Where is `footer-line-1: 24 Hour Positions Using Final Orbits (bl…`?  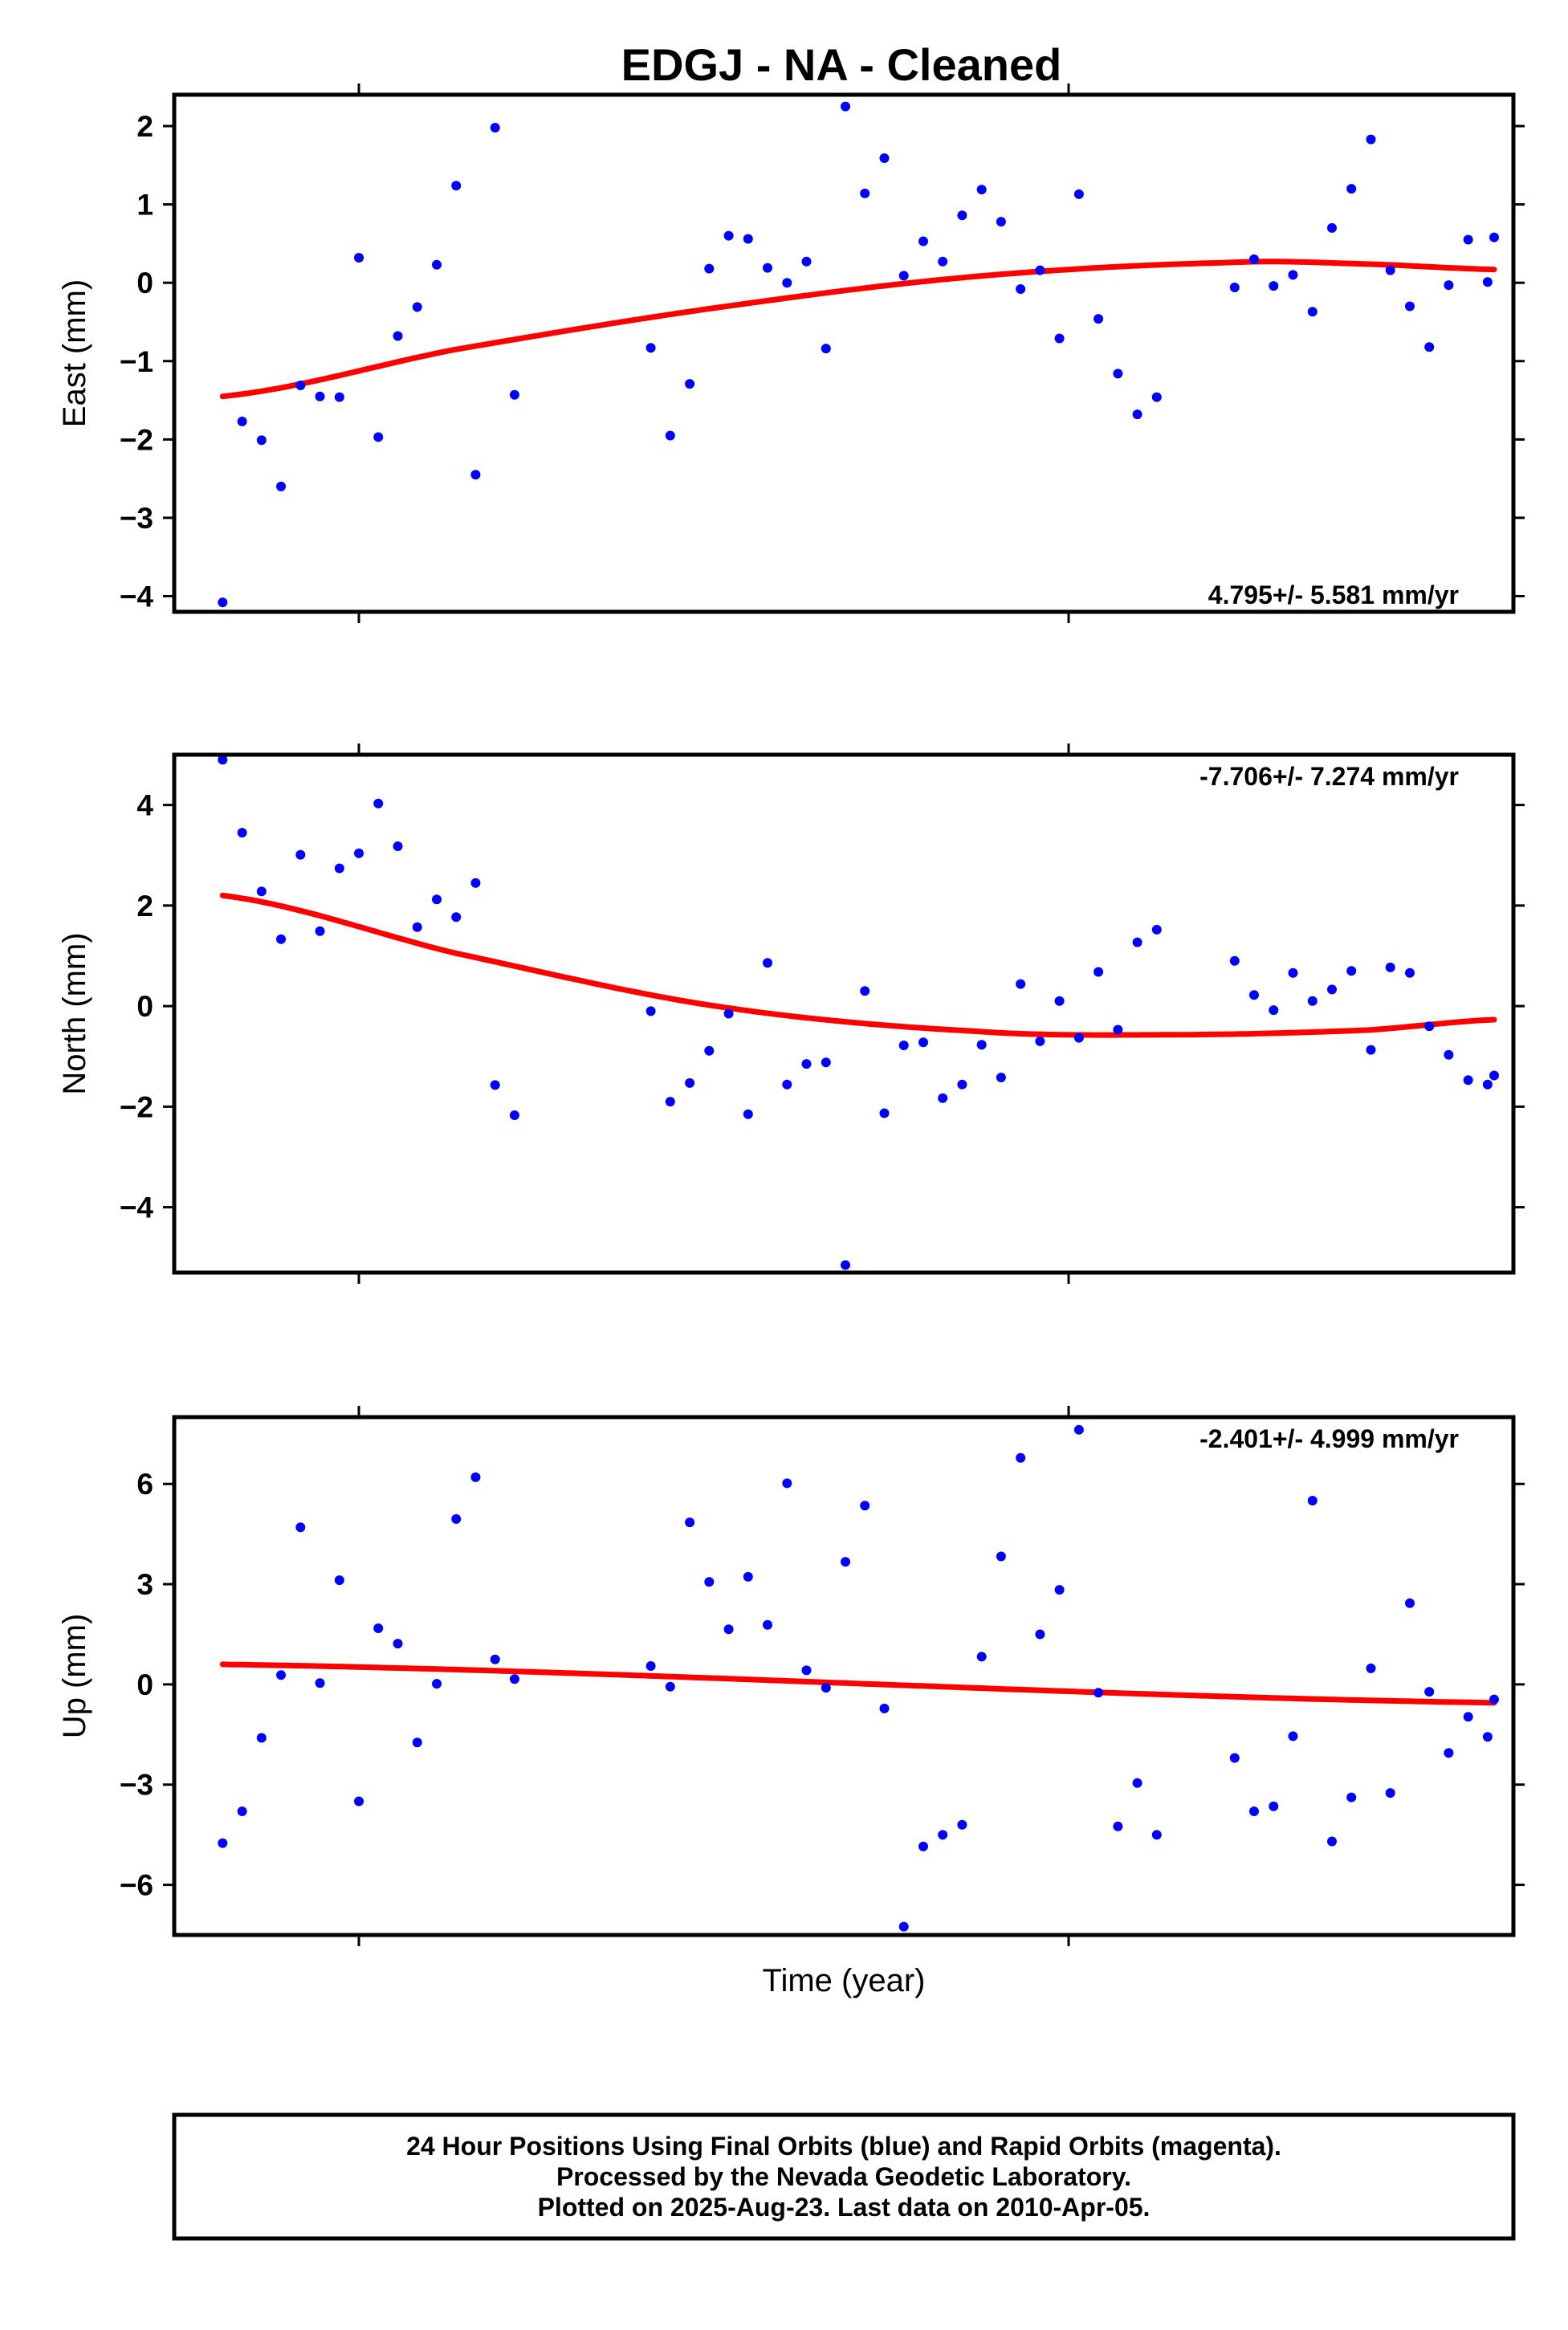
footer-line-1: 24 Hour Positions Using Final Orbits (bl… is located at coordinates (843, 2146).